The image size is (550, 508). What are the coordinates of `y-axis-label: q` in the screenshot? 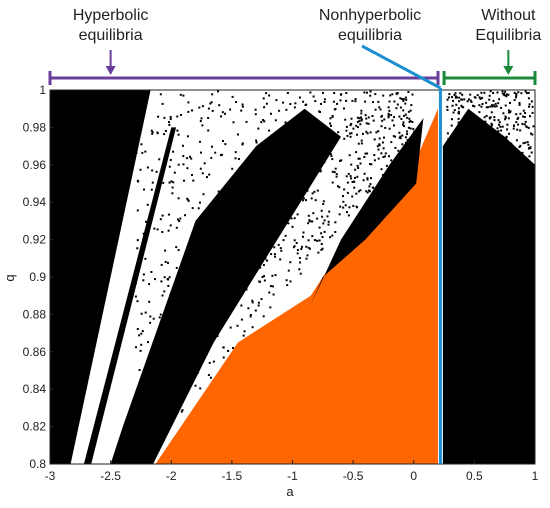 It's located at (9, 277).